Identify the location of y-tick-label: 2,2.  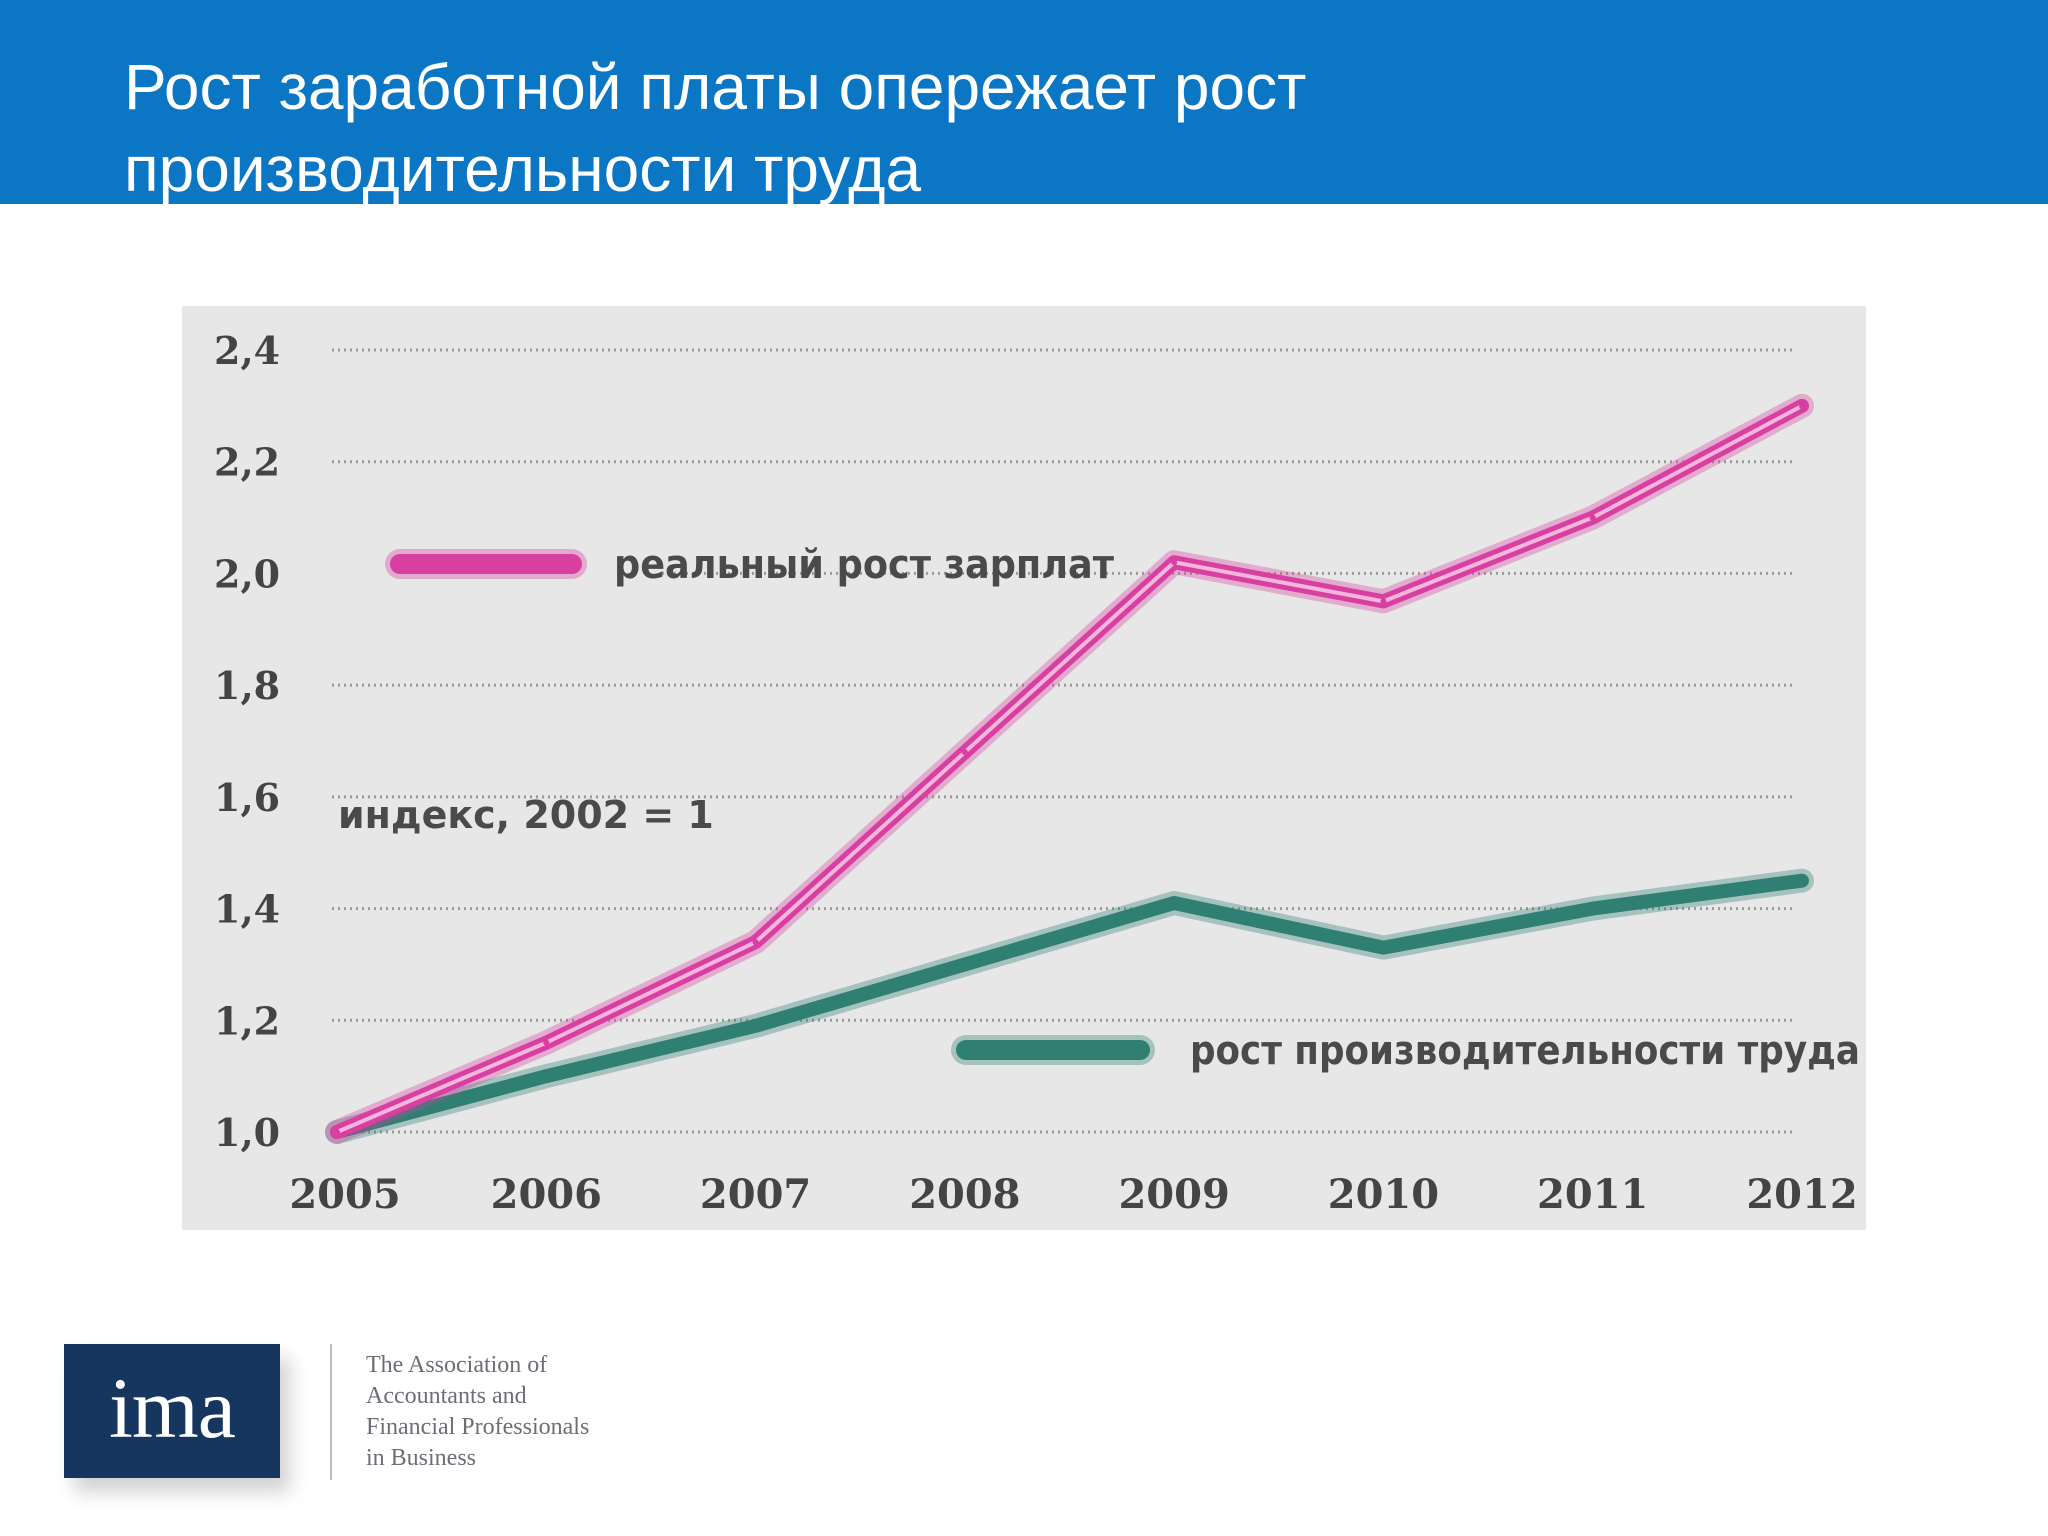
(247, 462).